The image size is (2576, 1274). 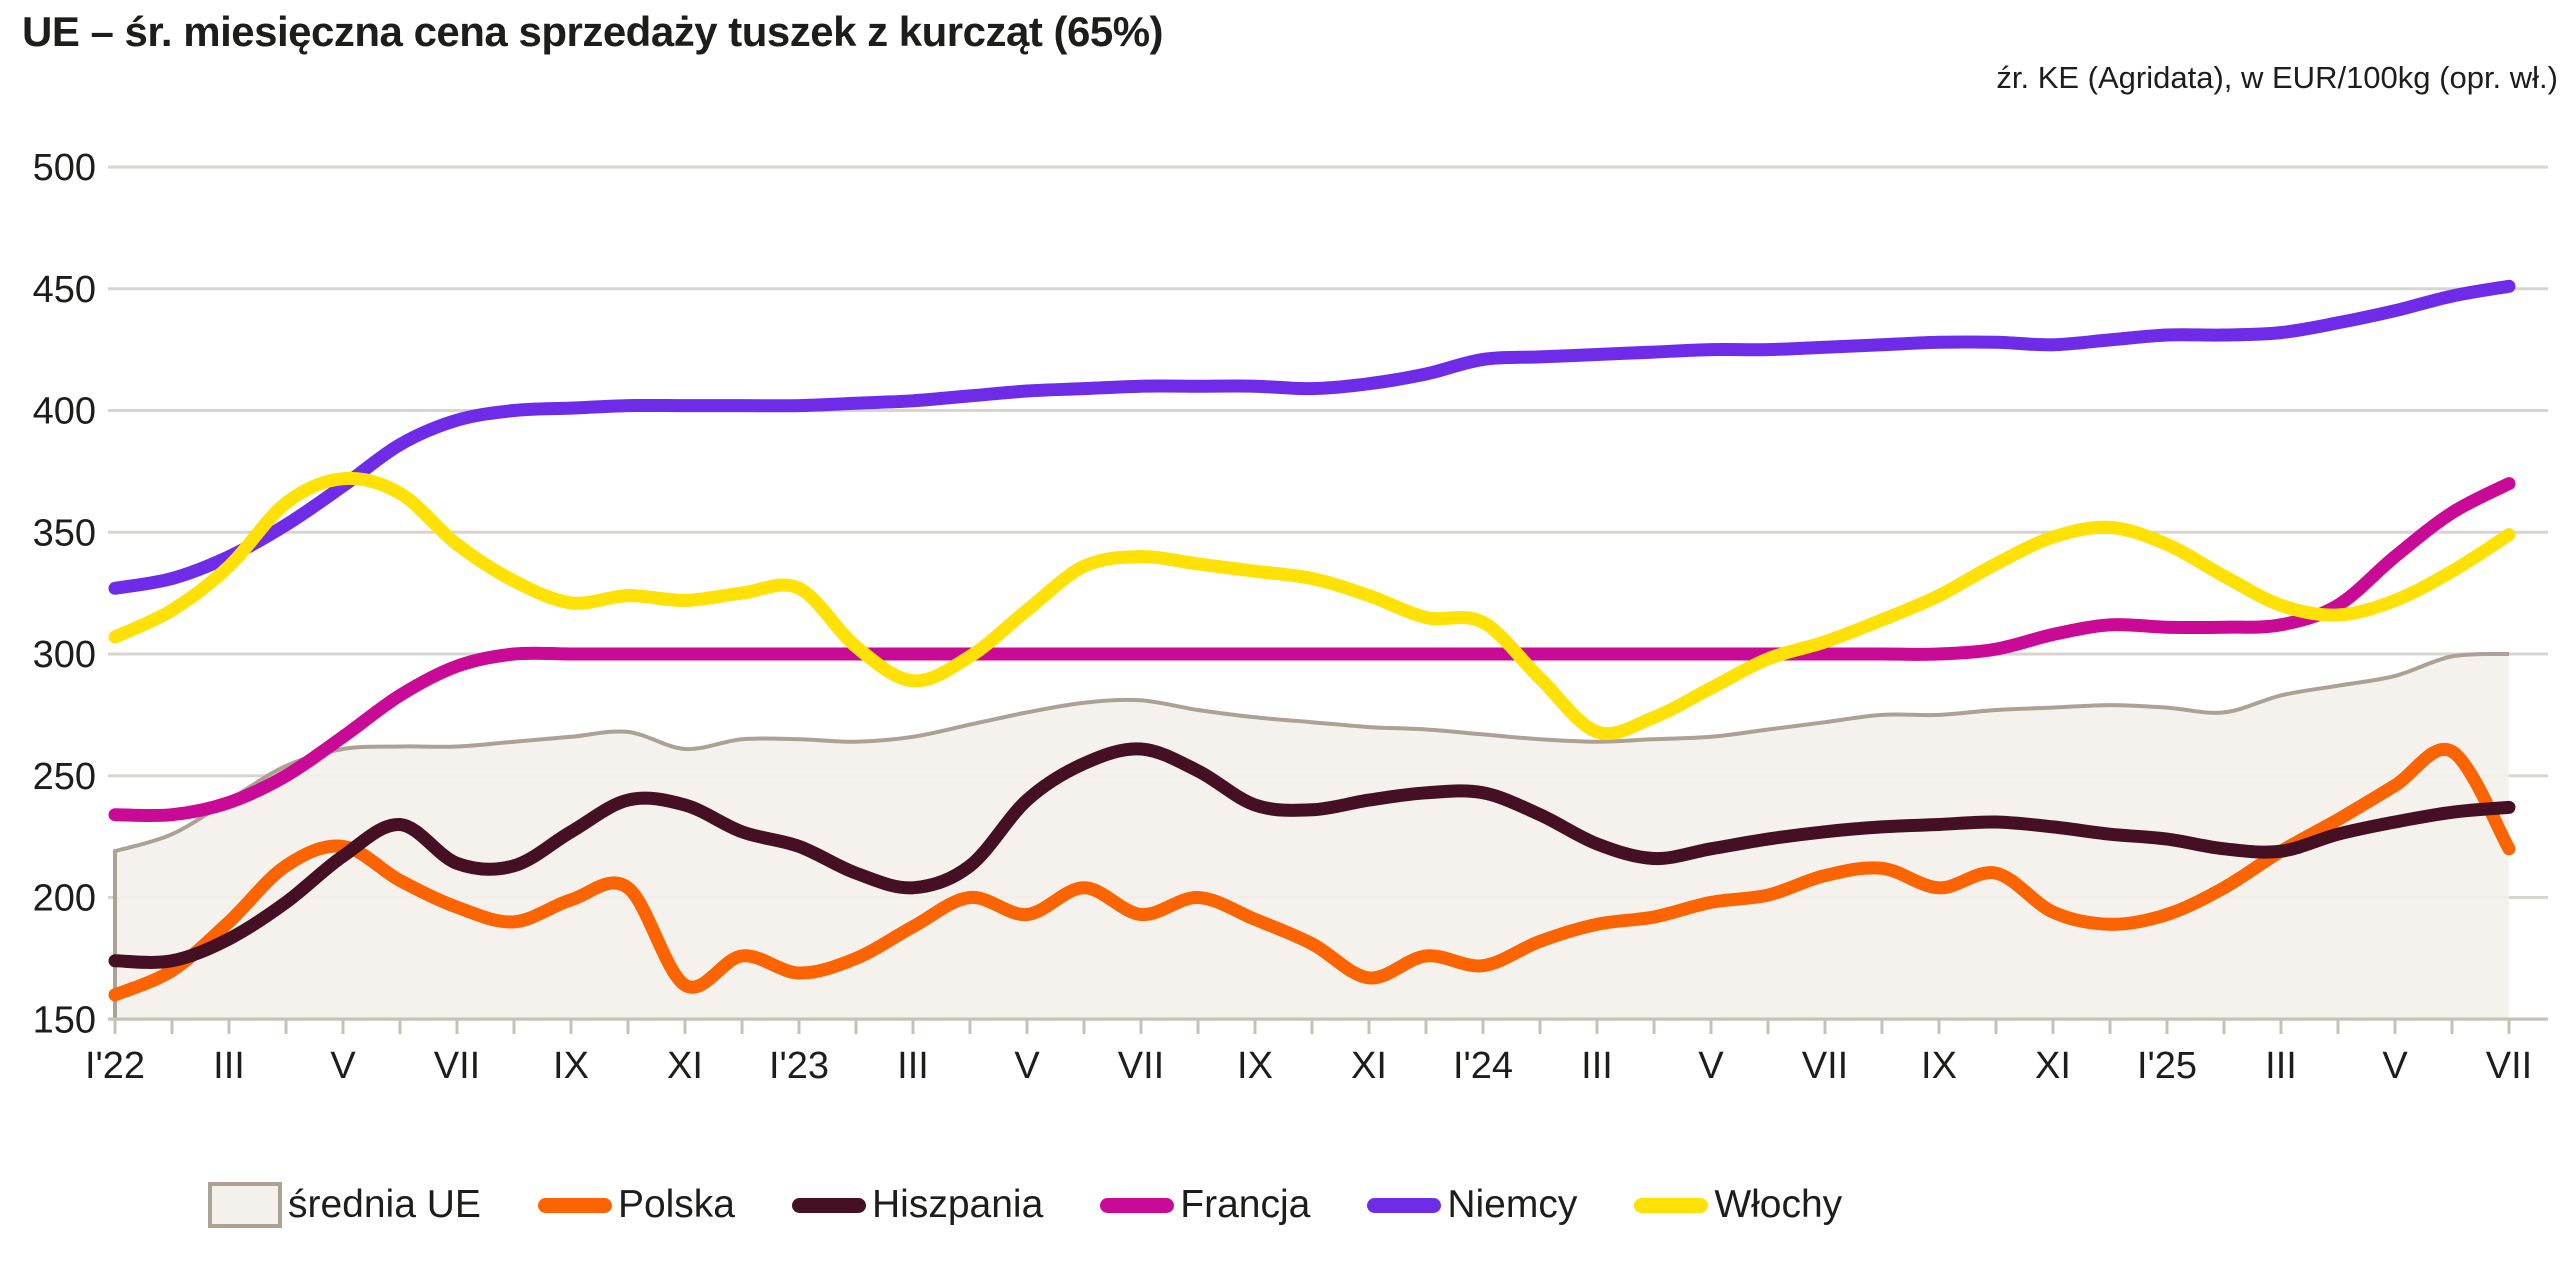 What do you see at coordinates (1778, 1204) in the screenshot?
I see `legend-label-wochy: Włochy` at bounding box center [1778, 1204].